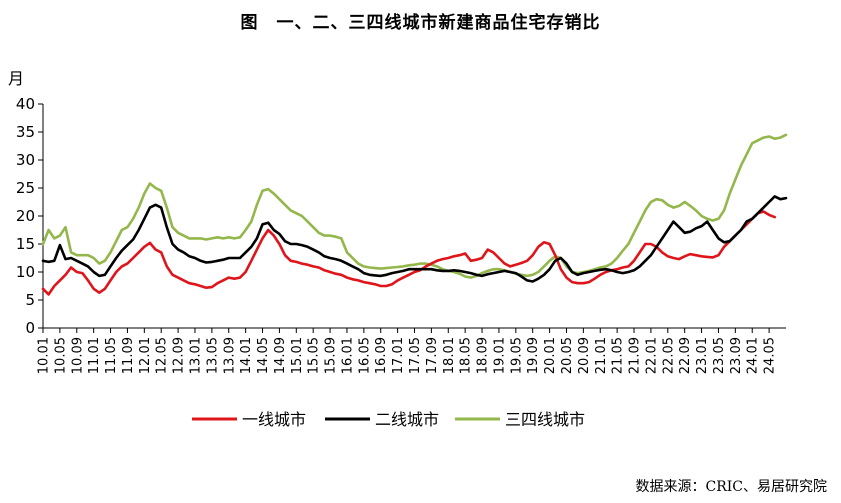 This screenshot has width=841, height=503. I want to click on x-tick-label: 20.09, so click(584, 355).